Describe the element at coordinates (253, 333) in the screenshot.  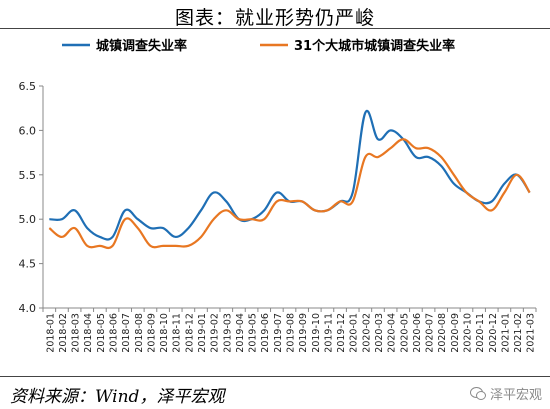
I see `x-tick-label: 2019-05` at that location.